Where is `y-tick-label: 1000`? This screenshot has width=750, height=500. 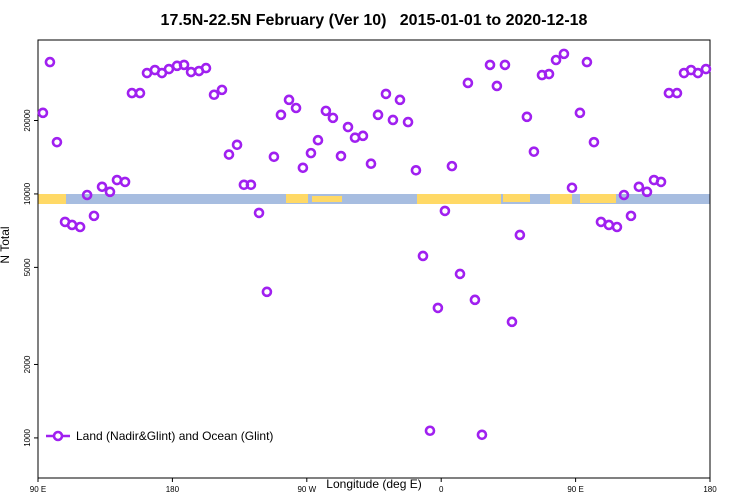 y-tick-label: 1000 is located at coordinates (27, 437).